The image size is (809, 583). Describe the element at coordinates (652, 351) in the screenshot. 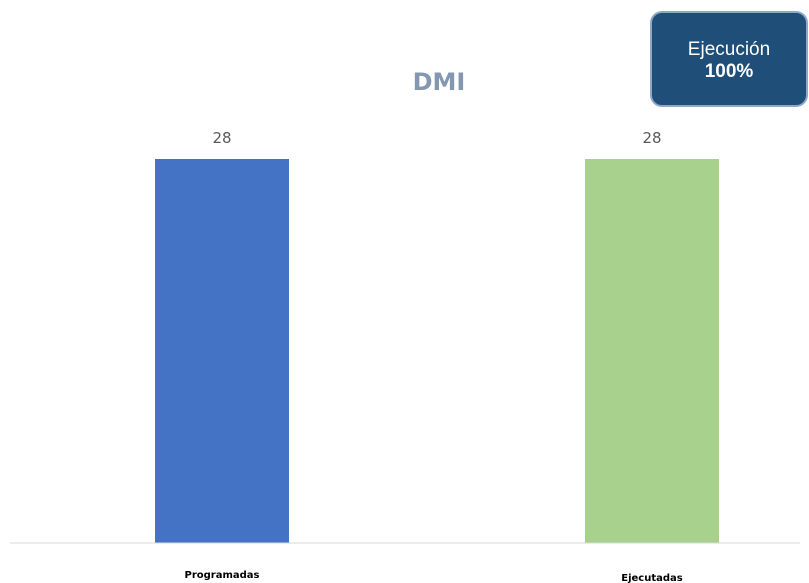

I see `bar-ejecutadas` at that location.